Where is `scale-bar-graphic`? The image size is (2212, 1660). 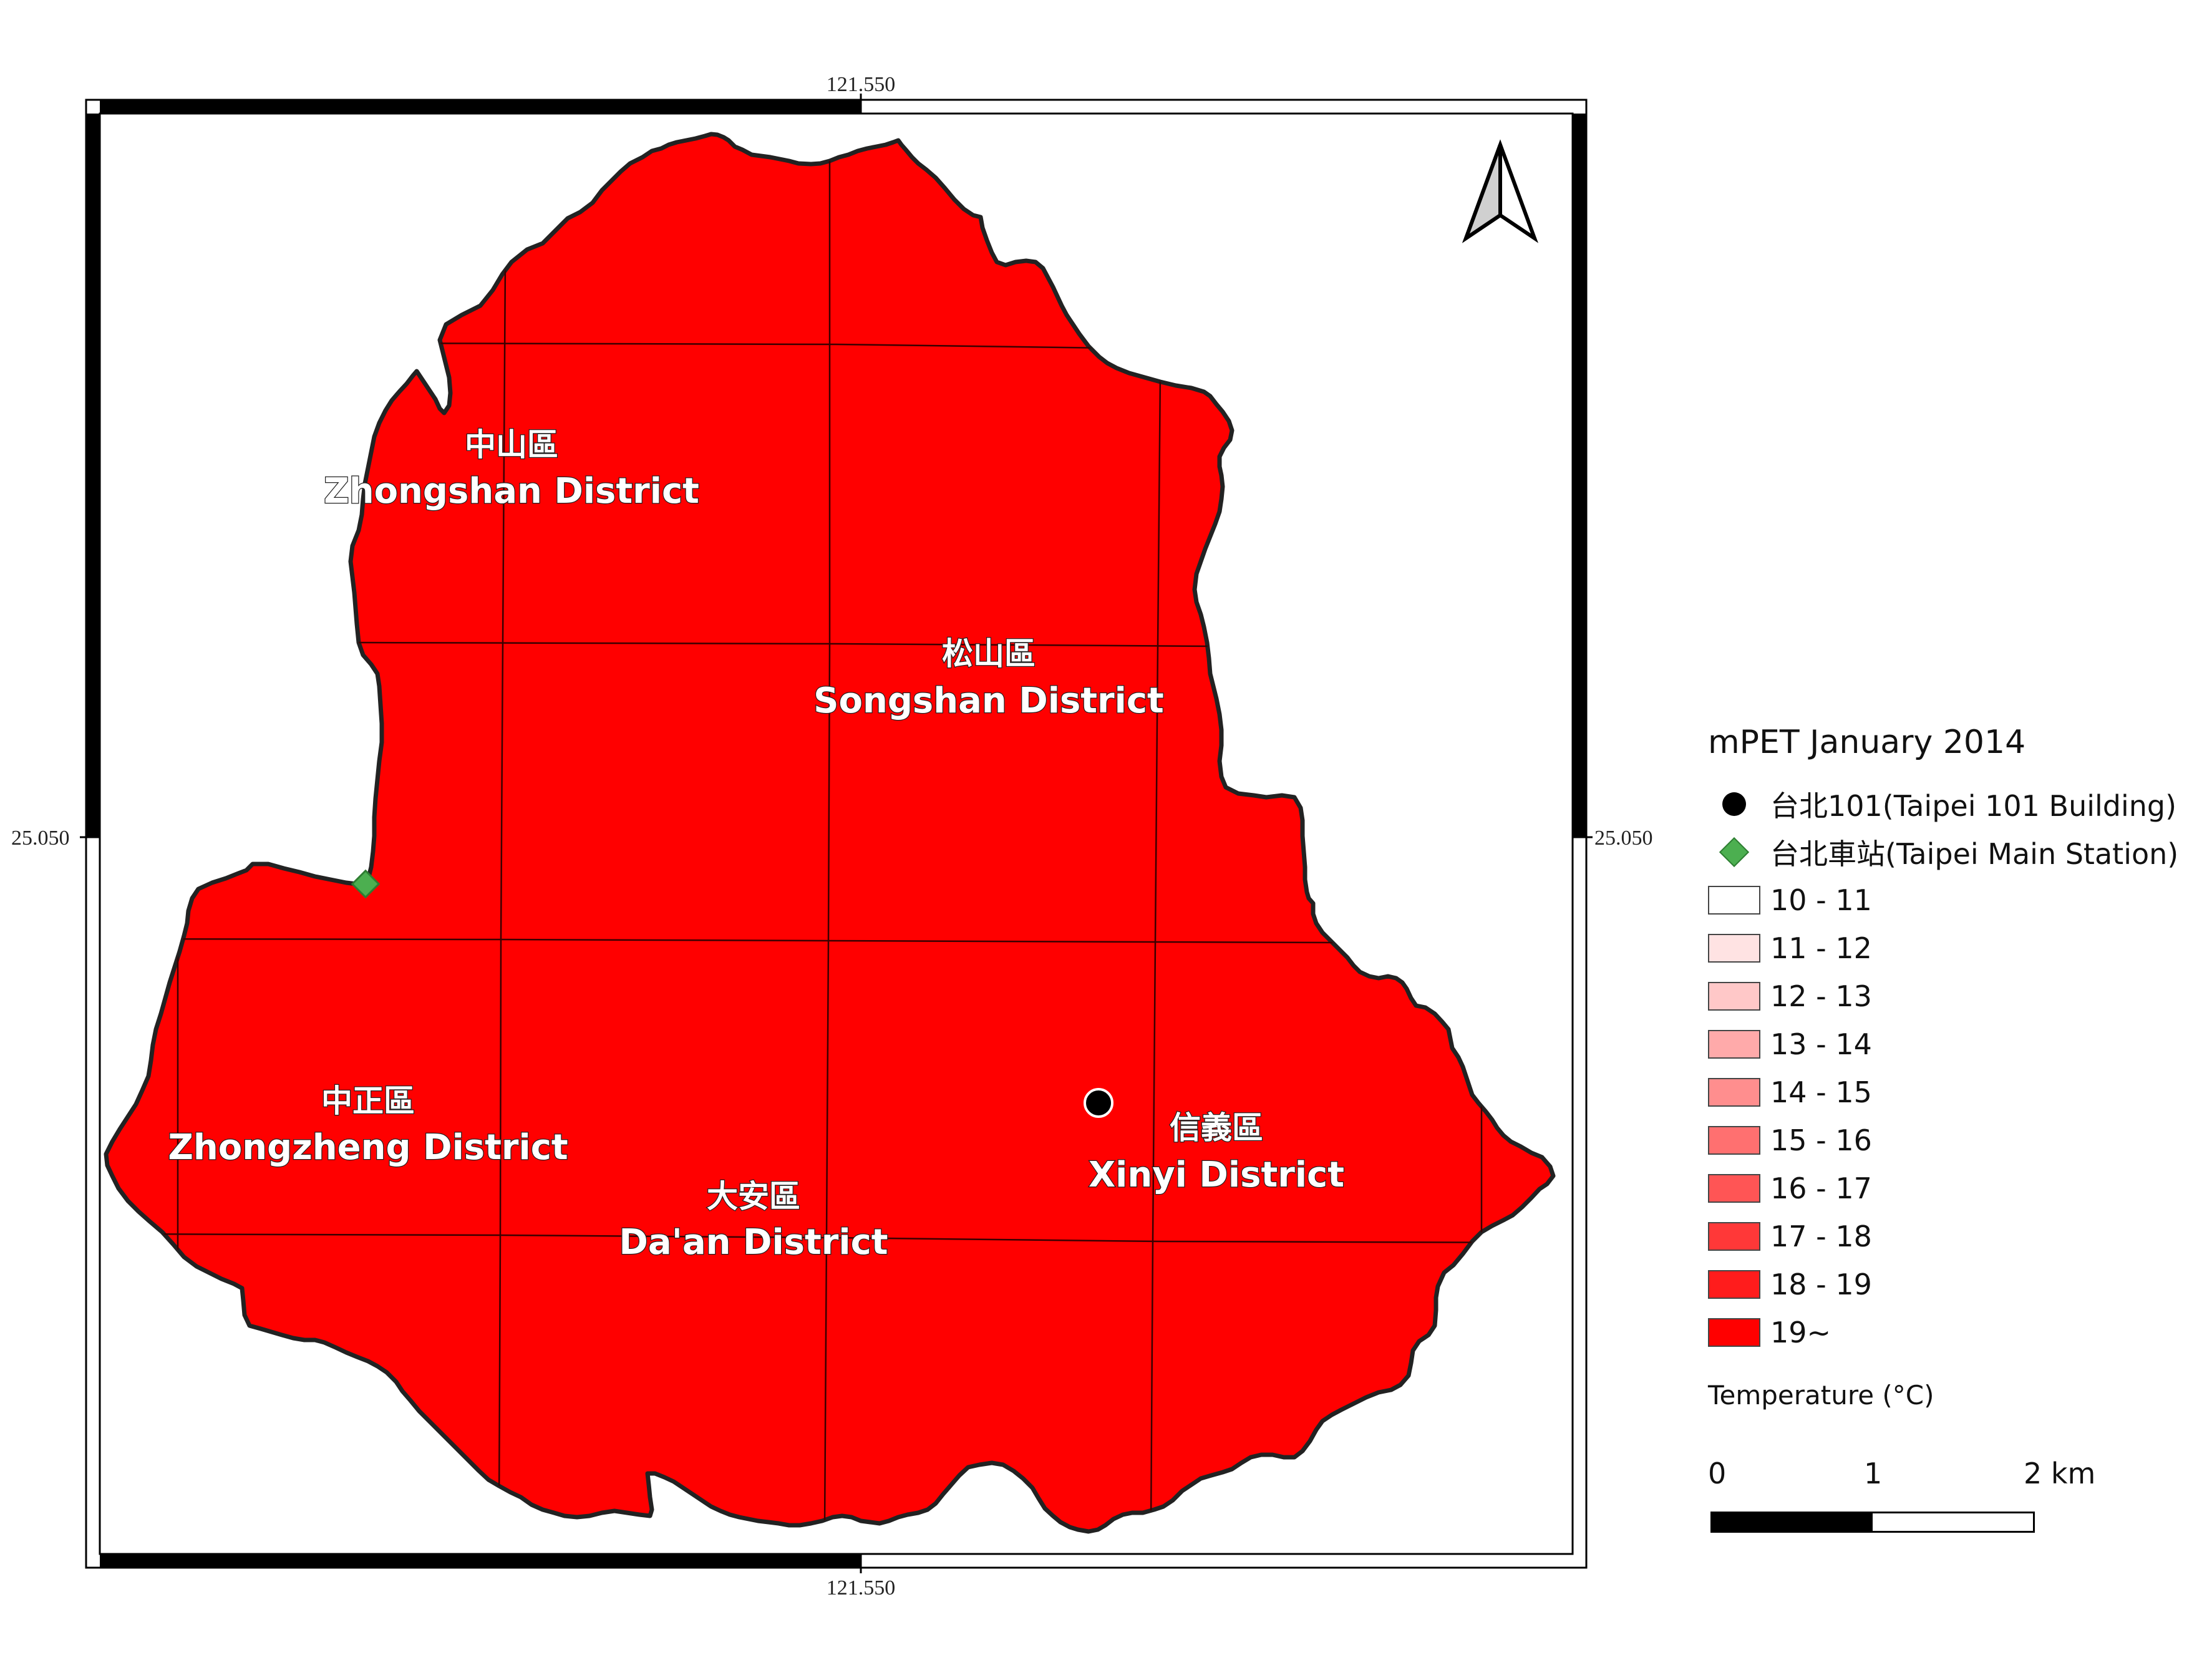
scale-bar-graphic is located at coordinates (1872, 1522).